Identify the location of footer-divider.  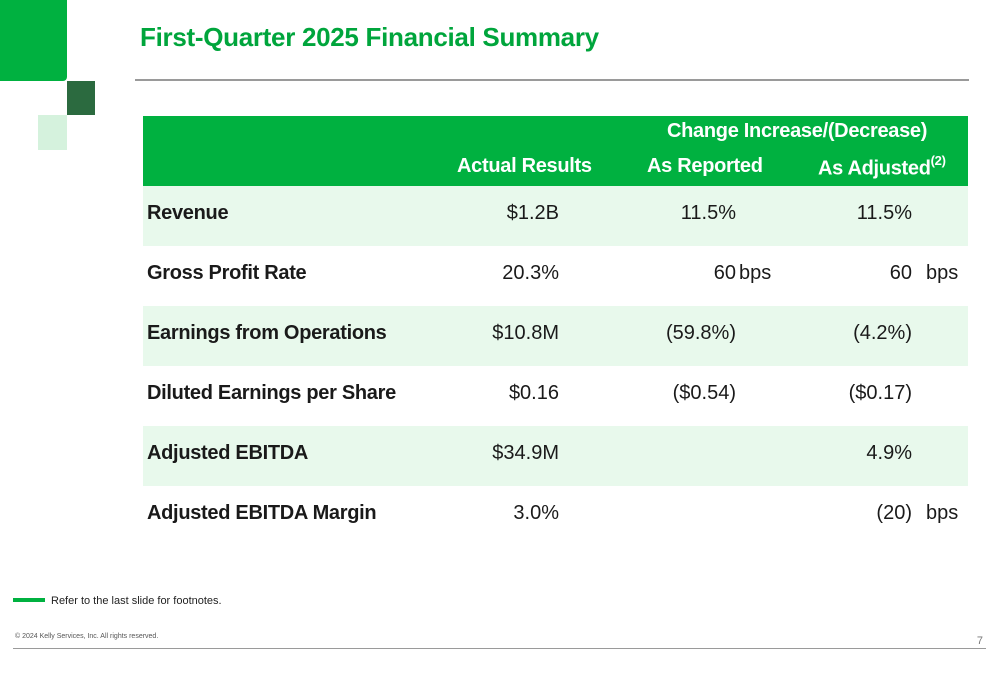
(499, 648).